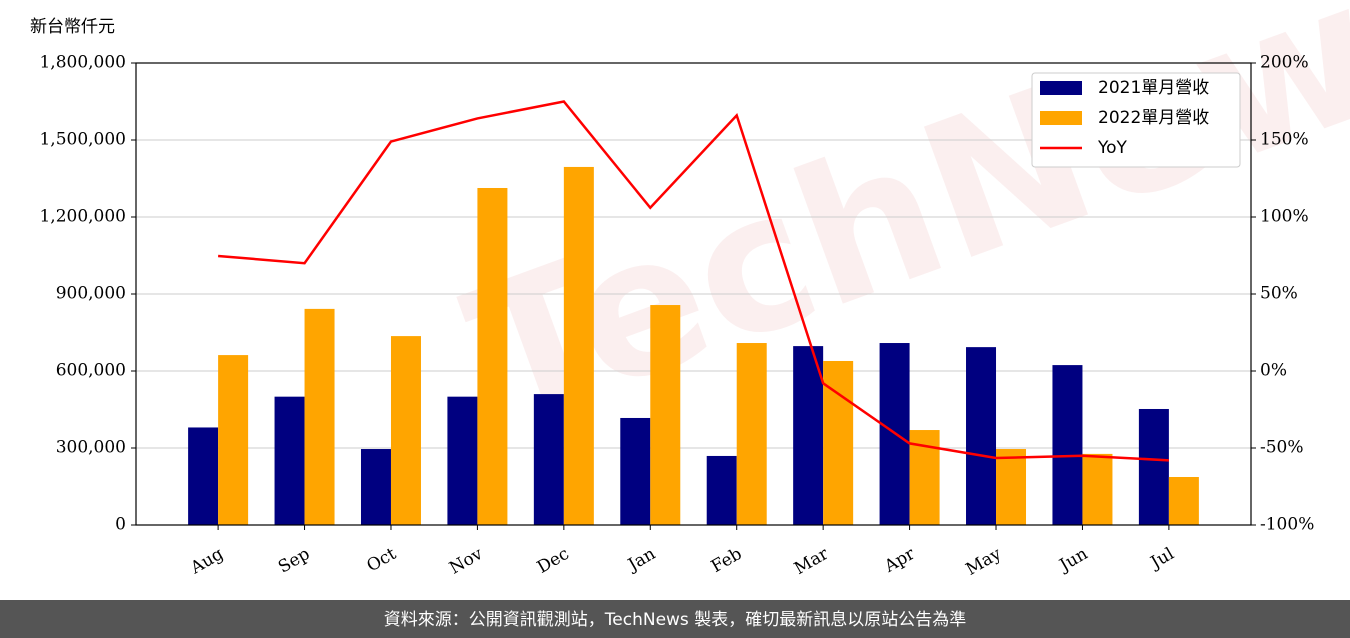  What do you see at coordinates (1273, 371) in the screenshot?
I see `y2-tick-label: 0%` at bounding box center [1273, 371].